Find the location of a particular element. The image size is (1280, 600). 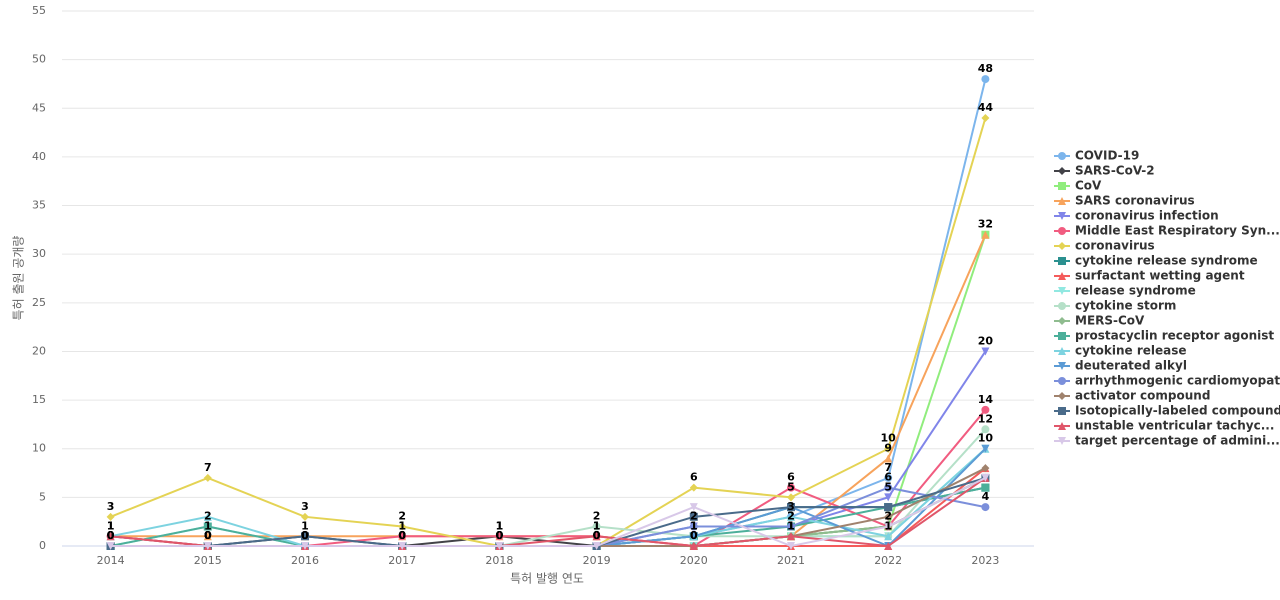

x-tick-label: 2018 is located at coordinates (499, 560).